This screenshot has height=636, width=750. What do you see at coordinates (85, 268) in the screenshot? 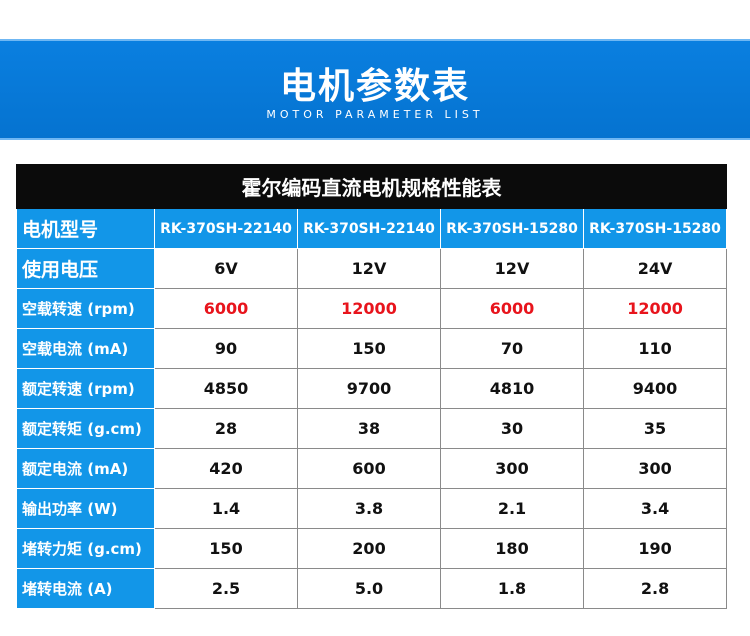
I see `row-label: 使用电压` at bounding box center [85, 268].